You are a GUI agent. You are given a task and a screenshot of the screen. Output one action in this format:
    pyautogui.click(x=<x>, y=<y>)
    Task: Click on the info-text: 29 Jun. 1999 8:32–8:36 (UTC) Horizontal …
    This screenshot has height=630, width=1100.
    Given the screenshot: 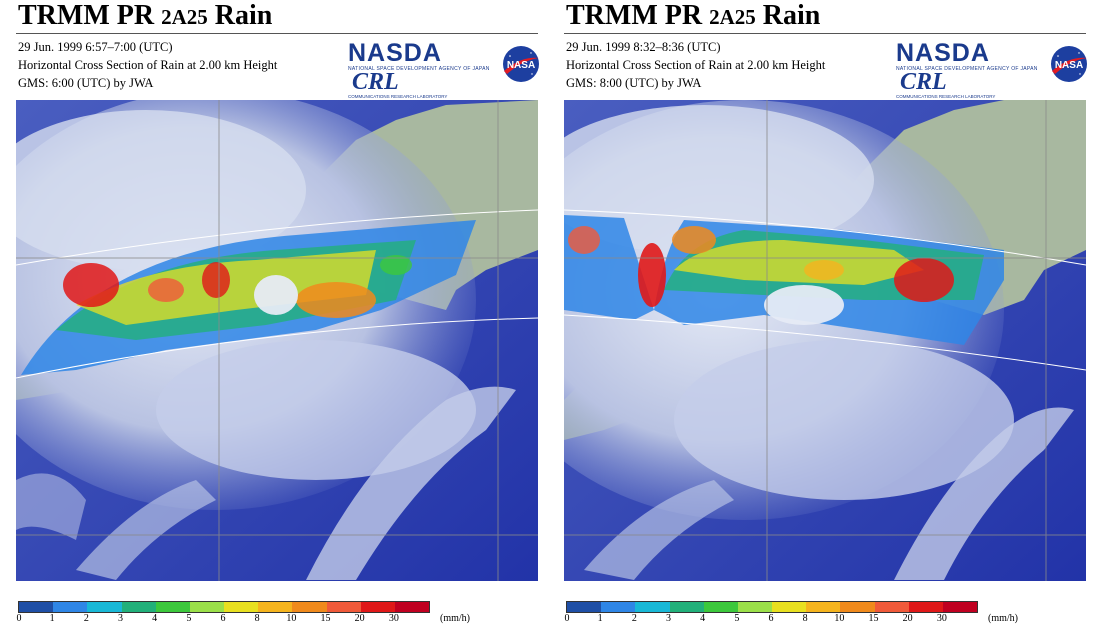 What is the action you would take?
    pyautogui.click(x=695, y=65)
    